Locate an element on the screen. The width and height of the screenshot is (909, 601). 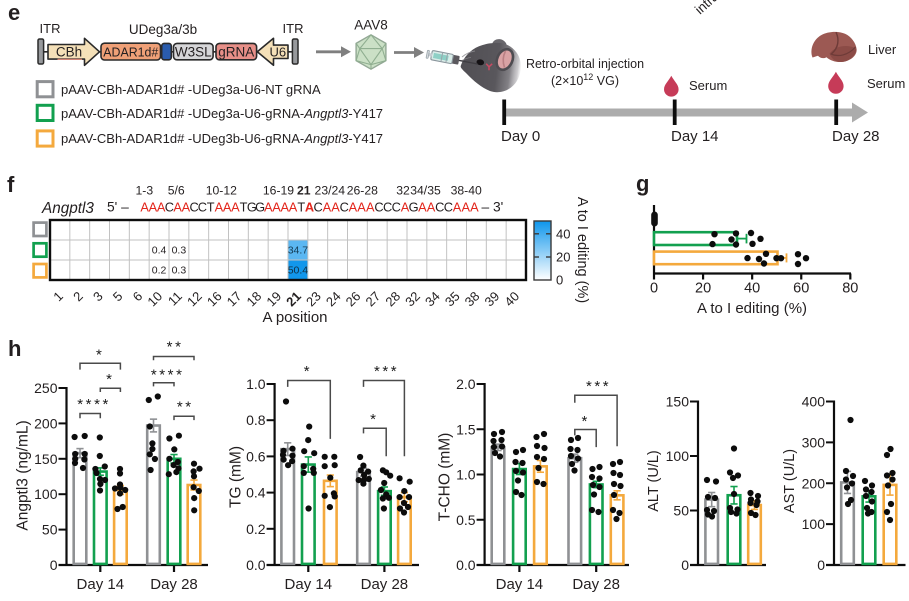
svg-text: ADAR1d# is located at coordinates (131, 52).